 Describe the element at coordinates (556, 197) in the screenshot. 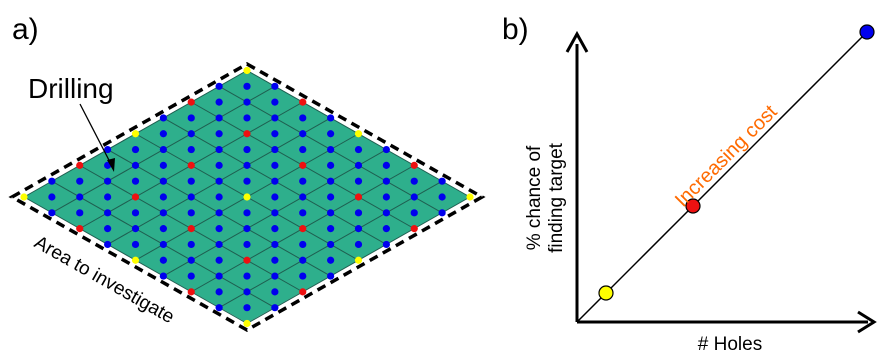

I see `y-axis-label-line2: finding target` at that location.